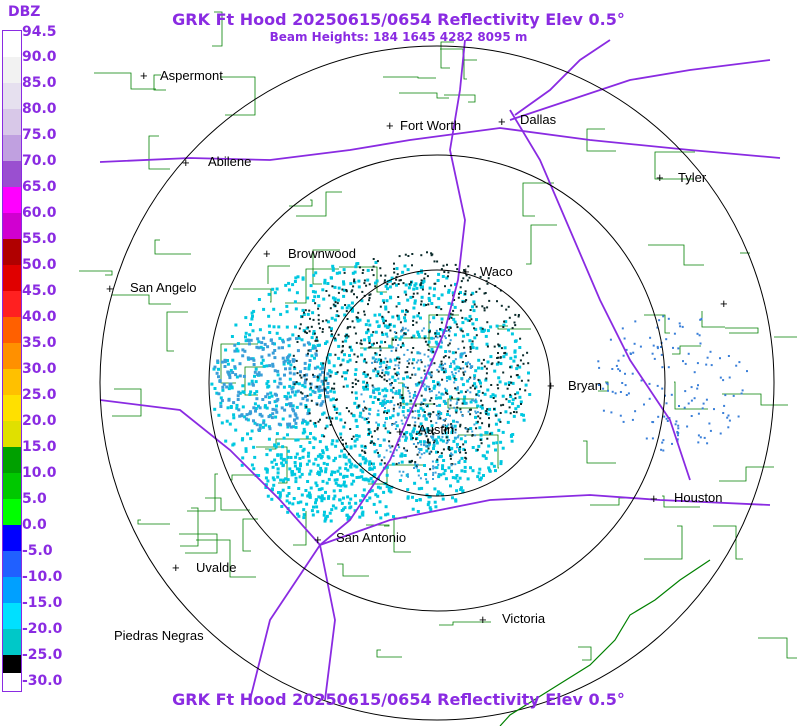 This screenshot has width=797, height=726. I want to click on city-uvalde: + Uvalde, so click(204, 567).